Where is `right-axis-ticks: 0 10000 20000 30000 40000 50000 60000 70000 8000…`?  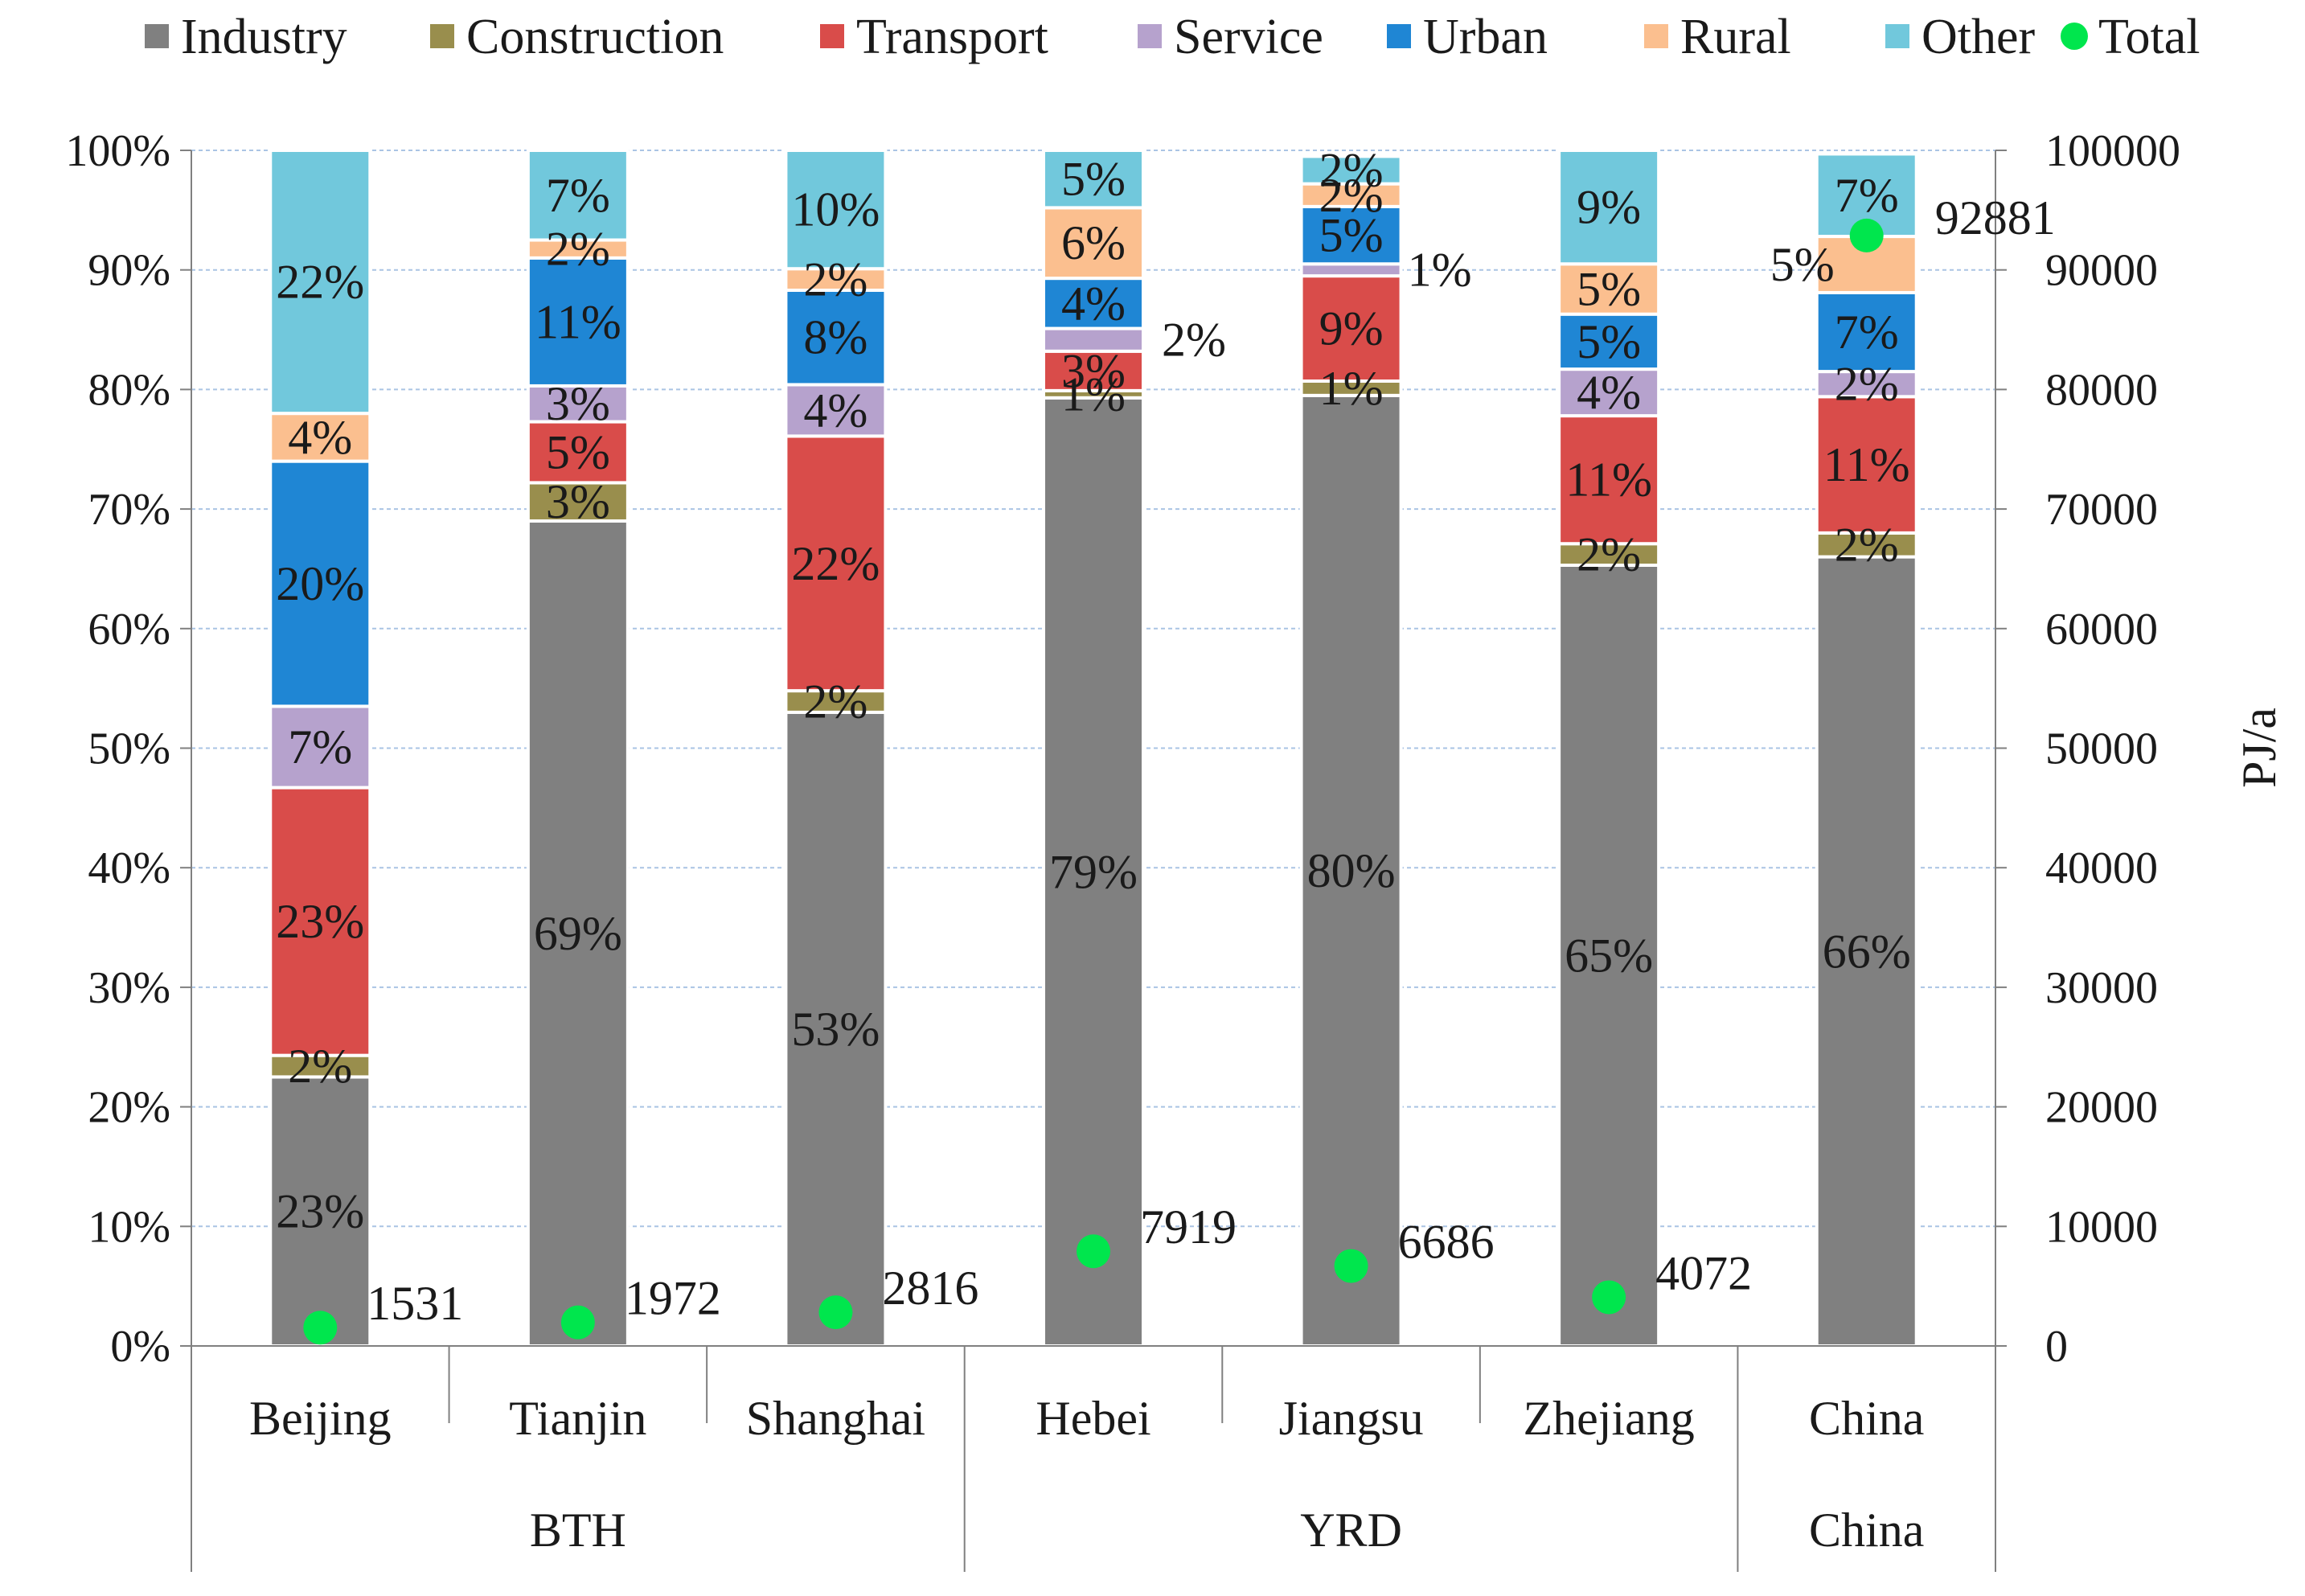 right-axis-ticks: 0 10000 20000 30000 40000 50000 60000 70000 8000… is located at coordinates (2087, 749).